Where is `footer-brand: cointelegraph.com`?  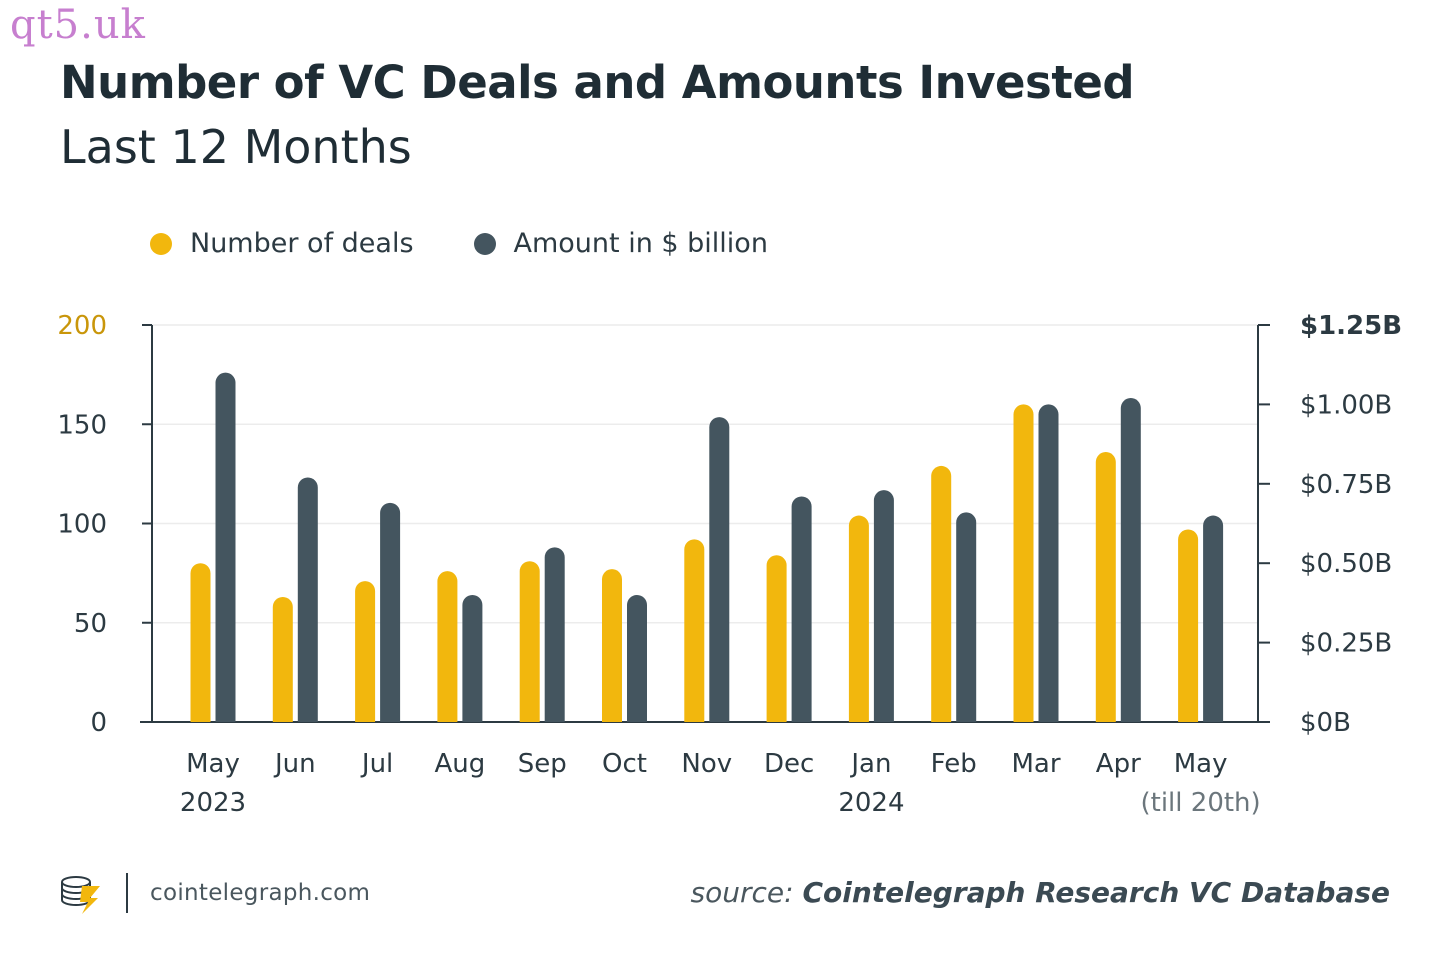
footer-brand: cointelegraph.com is located at coordinates (214, 893).